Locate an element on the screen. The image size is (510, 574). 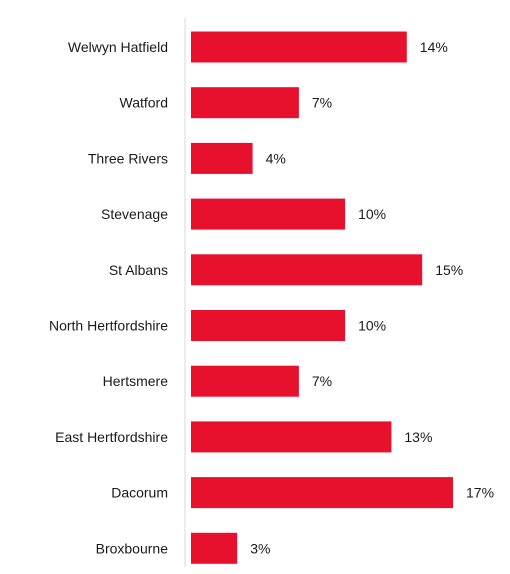
bar-welwyn-hatfield is located at coordinates (299, 47).